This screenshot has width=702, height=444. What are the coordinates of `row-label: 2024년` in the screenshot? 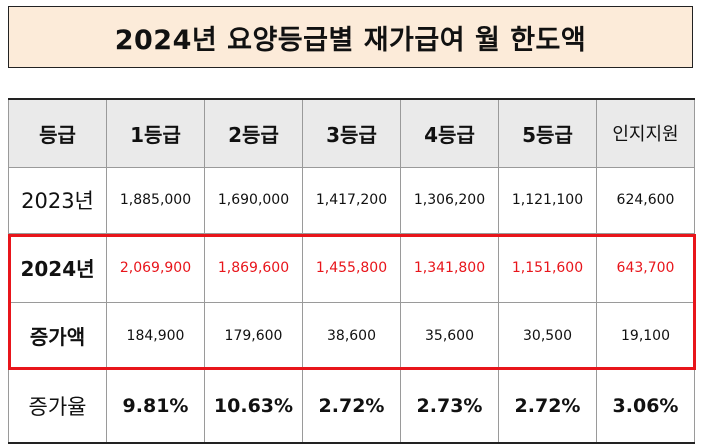 It's located at (57, 267).